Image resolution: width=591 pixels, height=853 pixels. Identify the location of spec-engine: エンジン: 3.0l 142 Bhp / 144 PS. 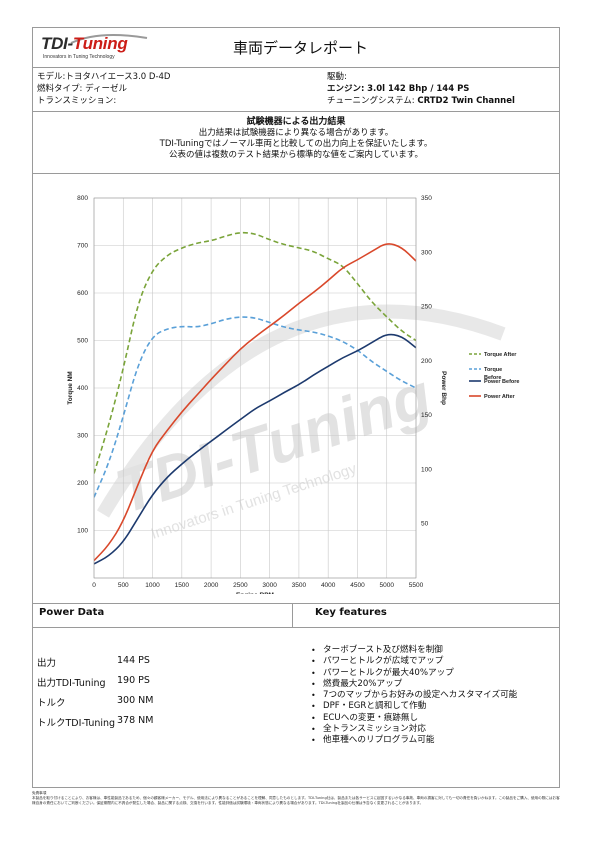
(398, 89).